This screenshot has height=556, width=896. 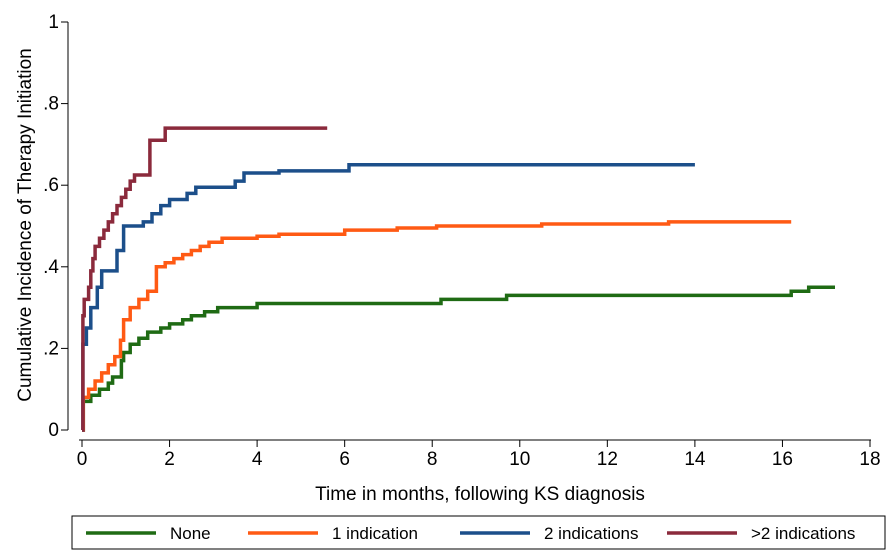 I want to click on y-tick-label: 1, so click(x=53, y=22).